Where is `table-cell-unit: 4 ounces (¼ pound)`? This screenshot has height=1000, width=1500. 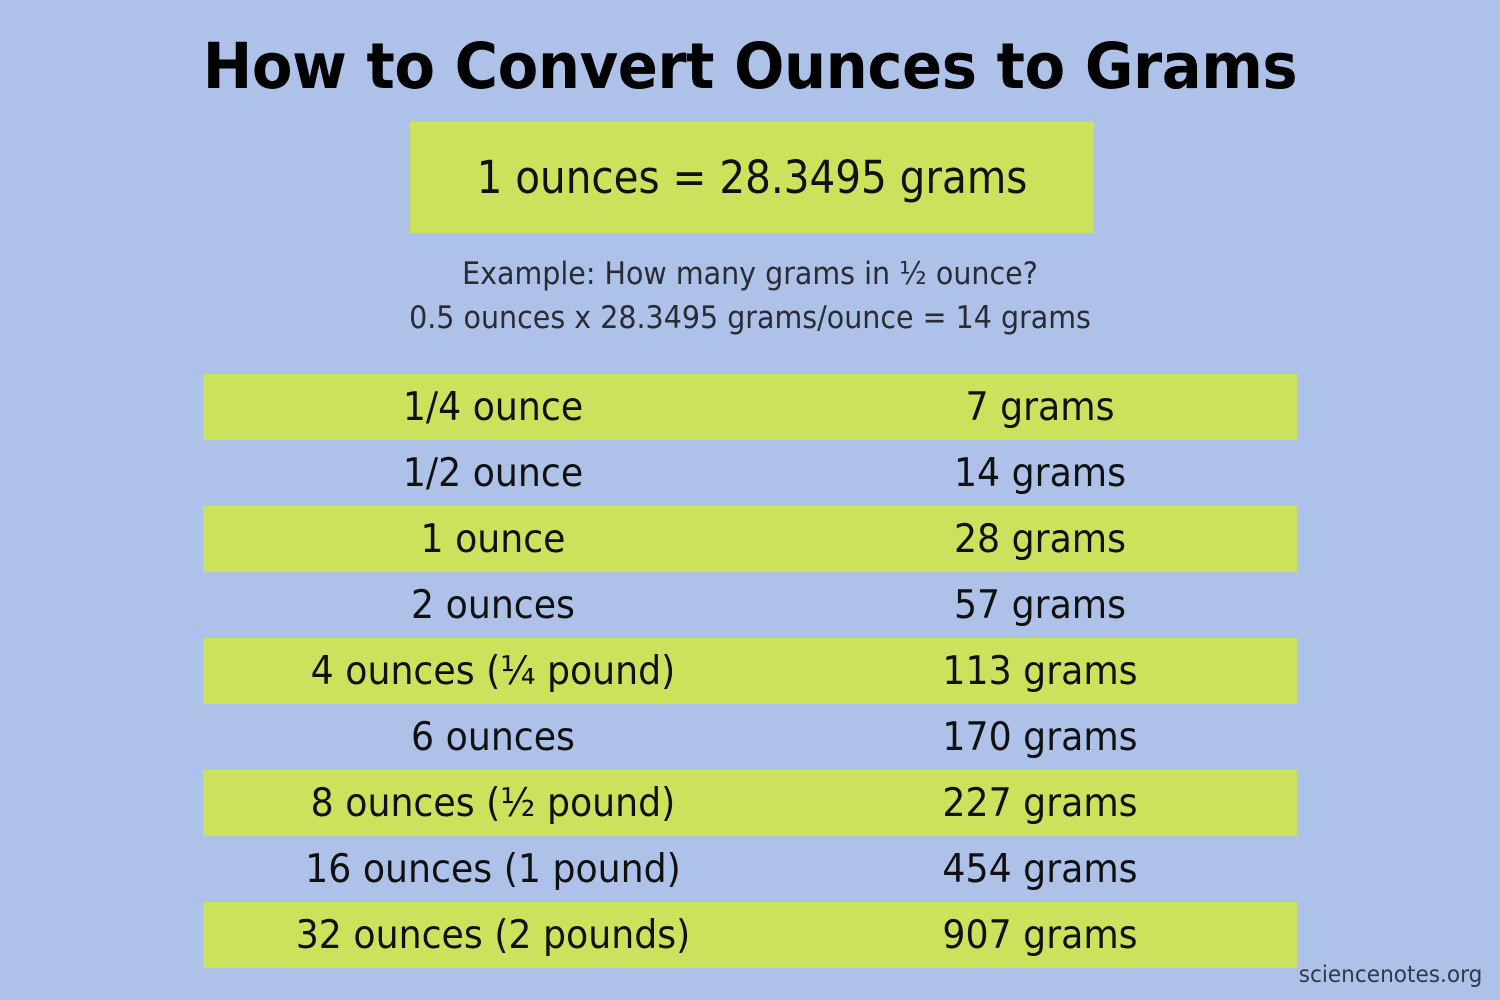 table-cell-unit: 4 ounces (¼ pound) is located at coordinates (493, 671).